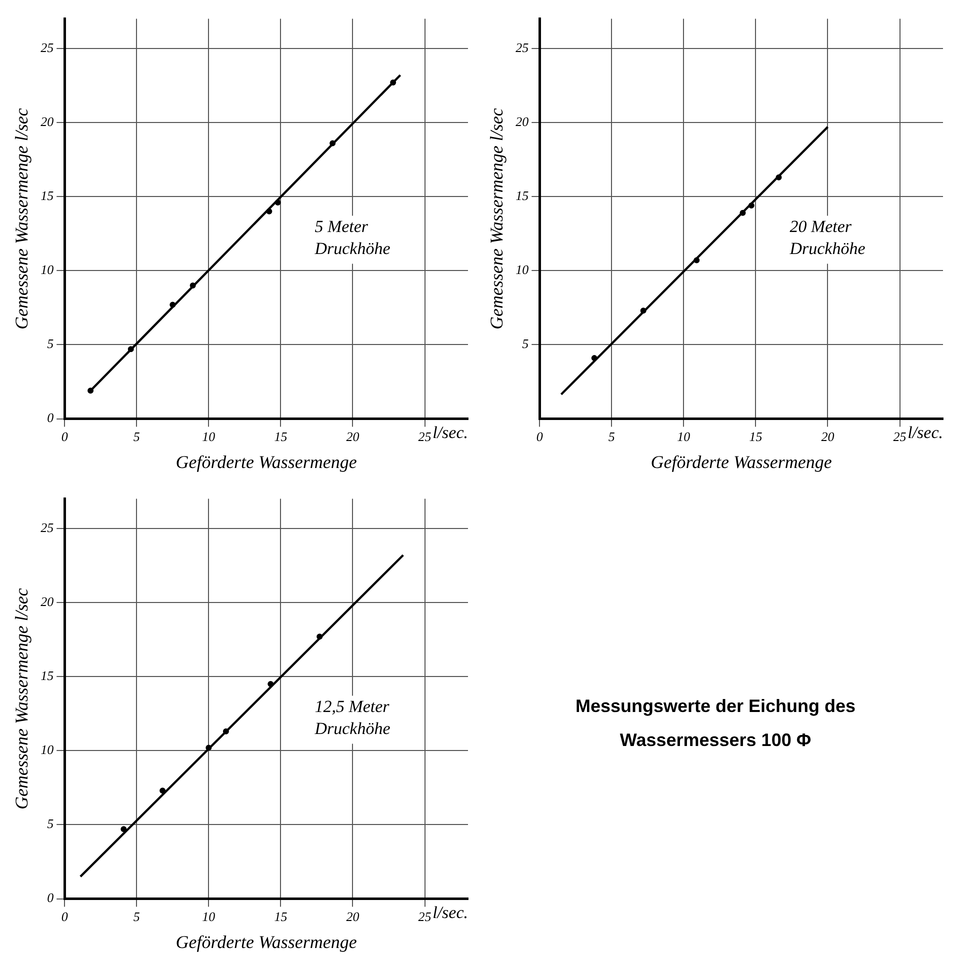  What do you see at coordinates (827, 237) in the screenshot?
I see `annotation: 20 Meter Druckhöhe` at bounding box center [827, 237].